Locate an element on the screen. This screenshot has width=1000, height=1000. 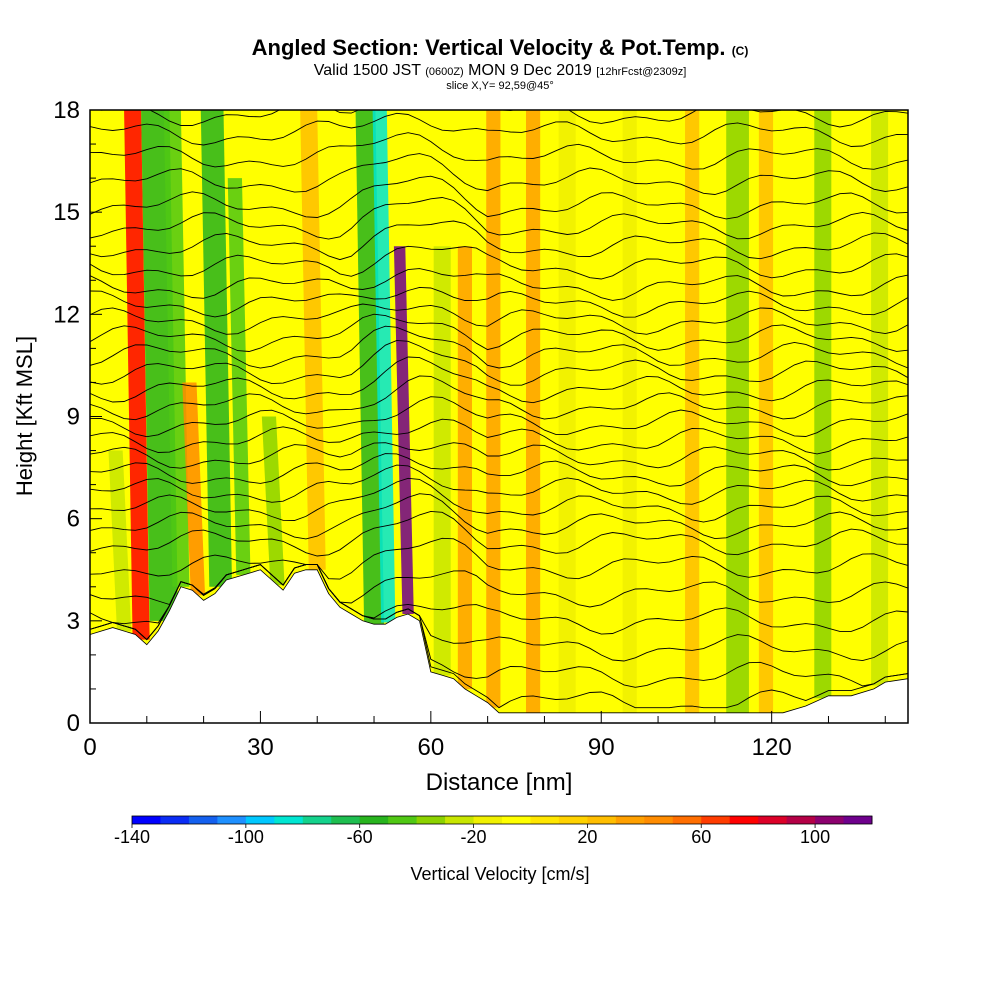
colorbar-tick-label: 60 is located at coordinates (701, 837).